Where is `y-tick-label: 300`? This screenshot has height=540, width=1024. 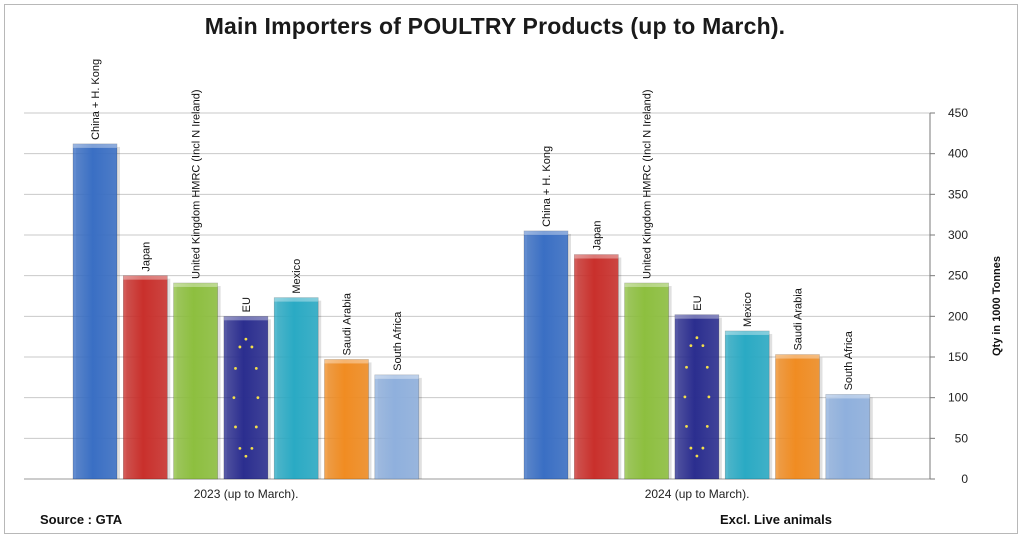
y-tick-label: 300 is located at coordinates (958, 235).